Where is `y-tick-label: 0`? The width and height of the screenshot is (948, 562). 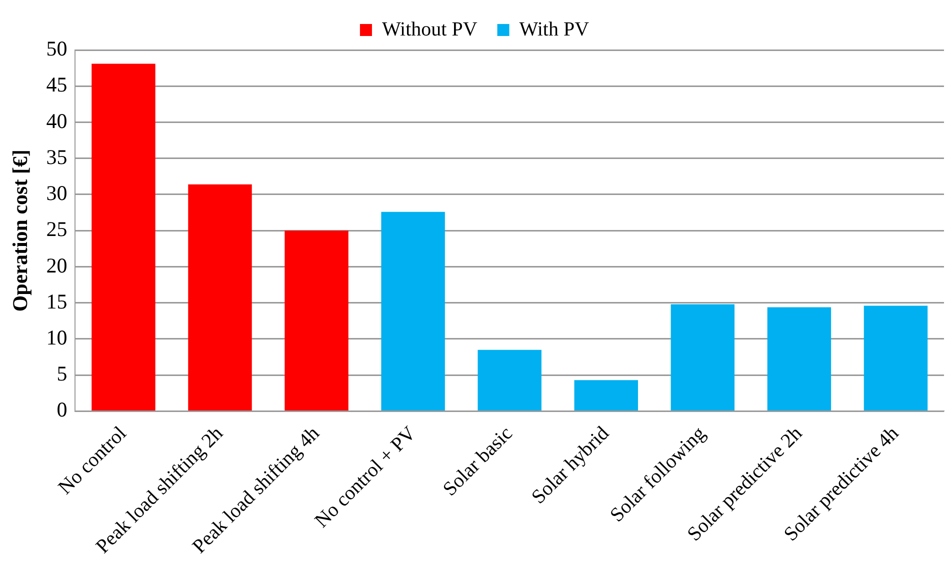 y-tick-label: 0 is located at coordinates (62, 410).